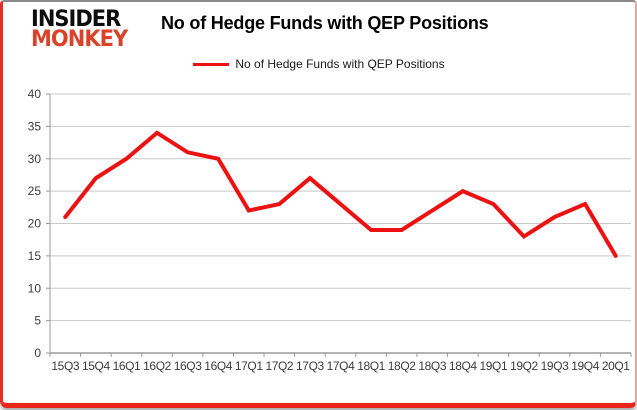 This screenshot has width=637, height=410. What do you see at coordinates (218, 366) in the screenshot?
I see `x-tick-label: 16Q4` at bounding box center [218, 366].